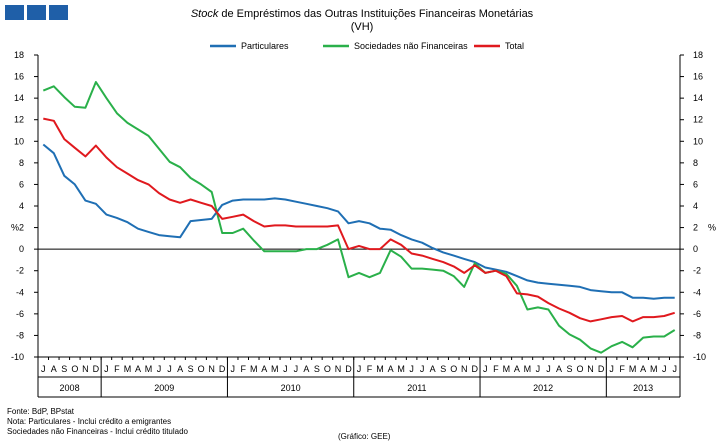 Image resolution: width=724 pixels, height=445 pixels. I want to click on y-tick-label-right: 12, so click(698, 120).